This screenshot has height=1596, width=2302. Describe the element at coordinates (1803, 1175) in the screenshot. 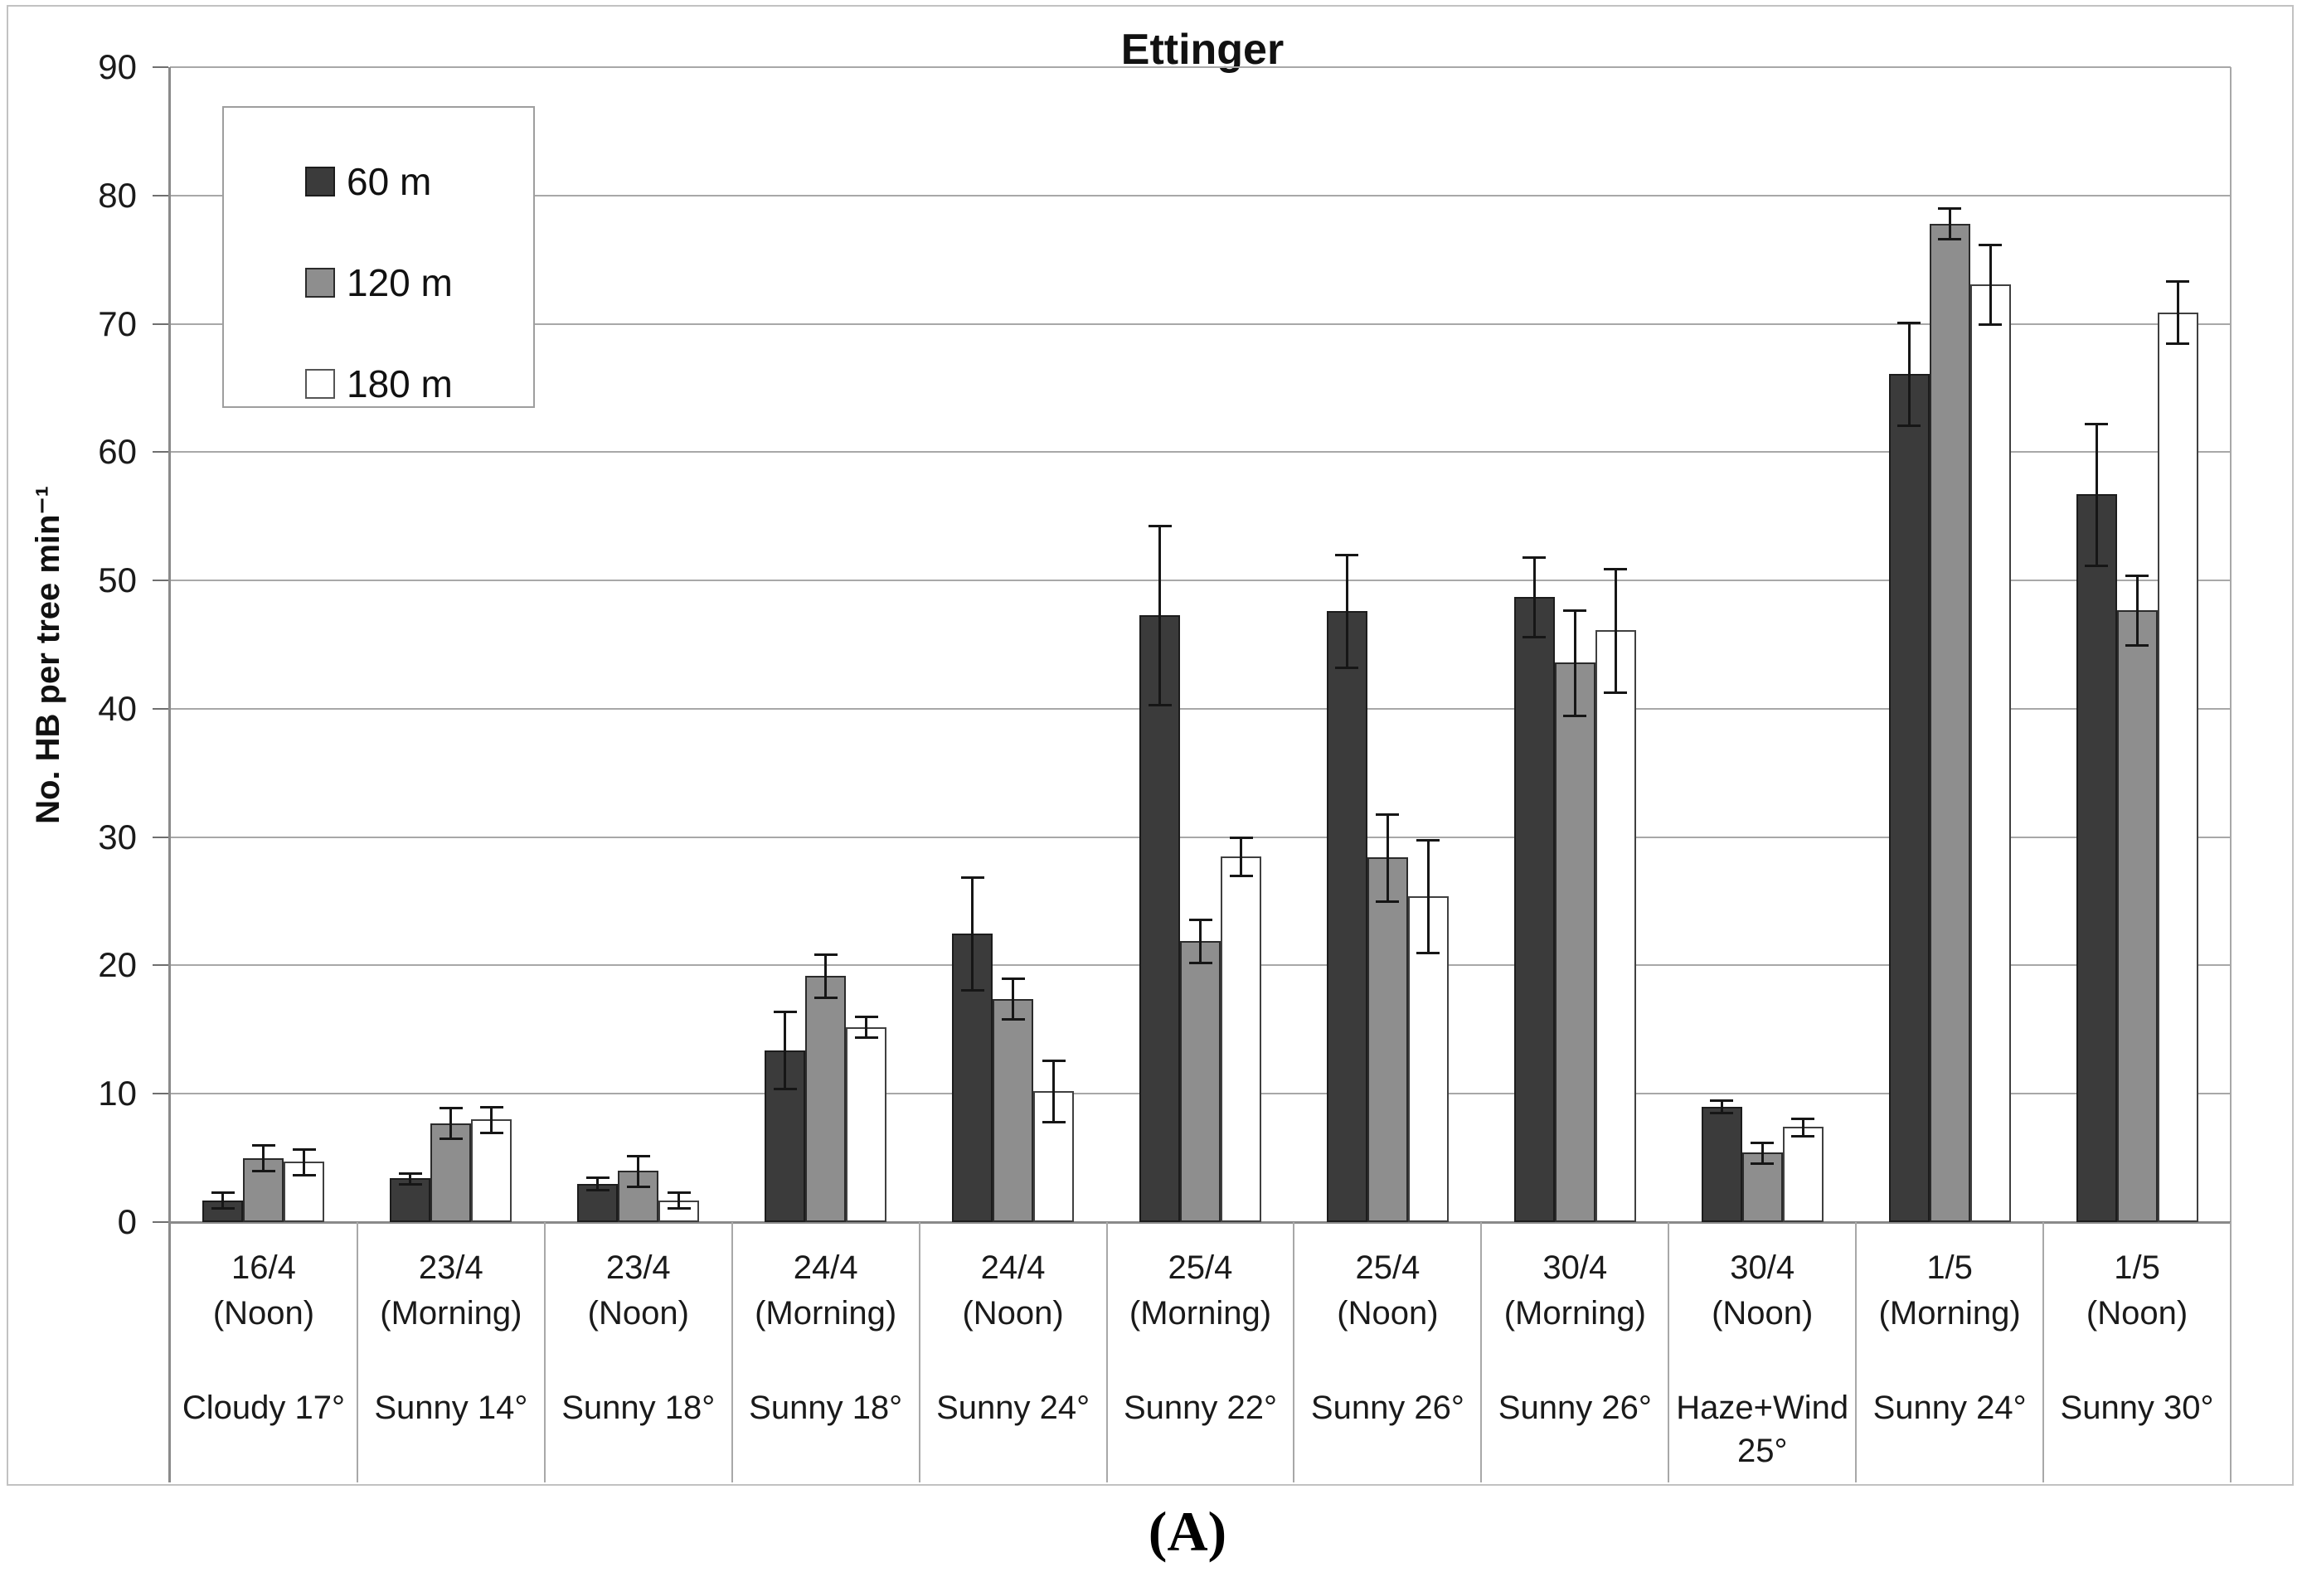

I see `bar-180m-group9` at that location.